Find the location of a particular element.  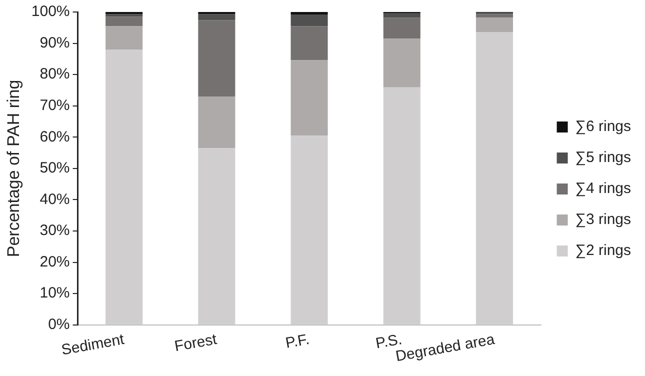

y-axis-title: Percentage of PAH ring is located at coordinates (13, 169).